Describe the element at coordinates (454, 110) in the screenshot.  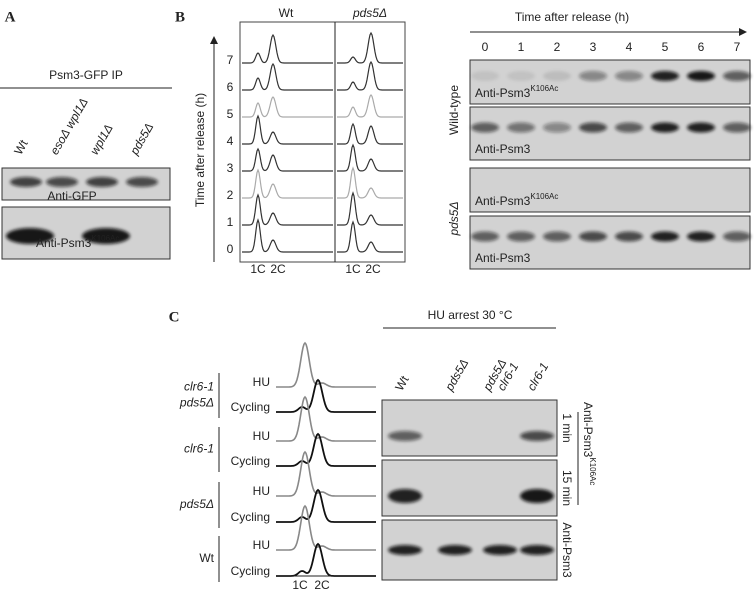
I see `strain-label: Wild-type` at that location.